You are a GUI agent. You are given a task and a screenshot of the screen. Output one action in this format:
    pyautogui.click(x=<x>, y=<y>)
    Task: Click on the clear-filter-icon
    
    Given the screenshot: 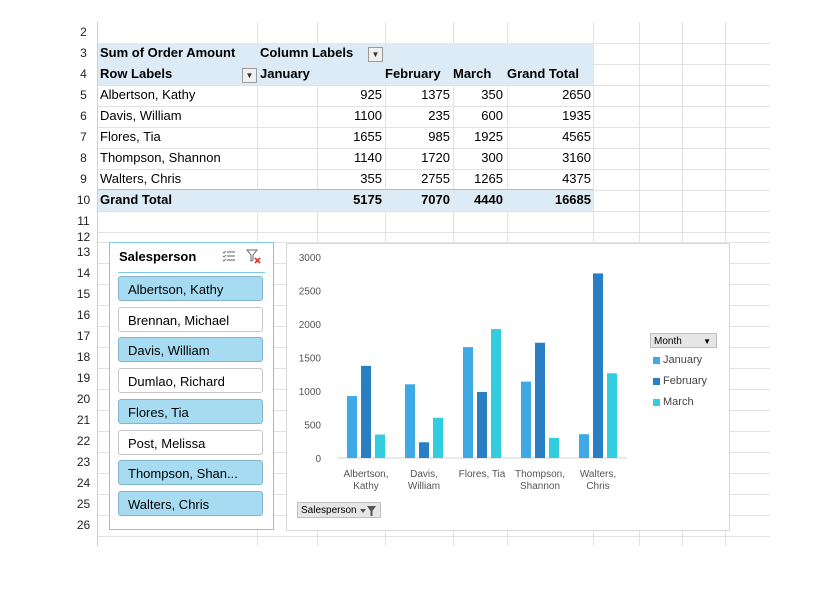 What is the action you would take?
    pyautogui.click(x=253, y=256)
    